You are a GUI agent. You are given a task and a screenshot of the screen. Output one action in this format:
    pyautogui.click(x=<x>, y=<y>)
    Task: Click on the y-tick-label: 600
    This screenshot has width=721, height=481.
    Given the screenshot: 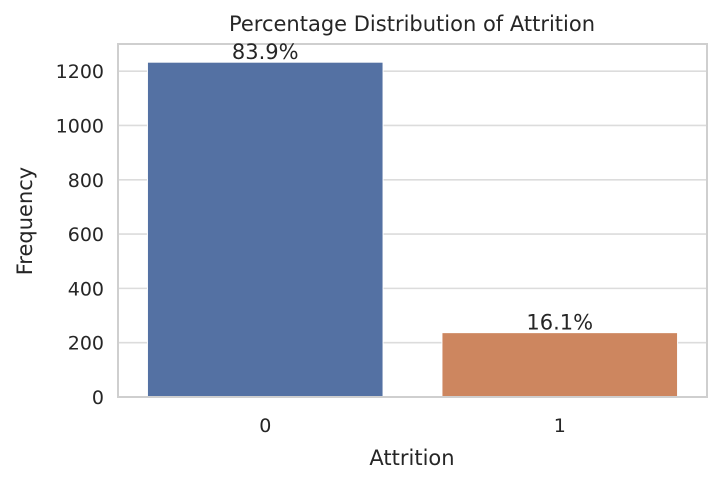 What is the action you would take?
    pyautogui.click(x=86, y=235)
    